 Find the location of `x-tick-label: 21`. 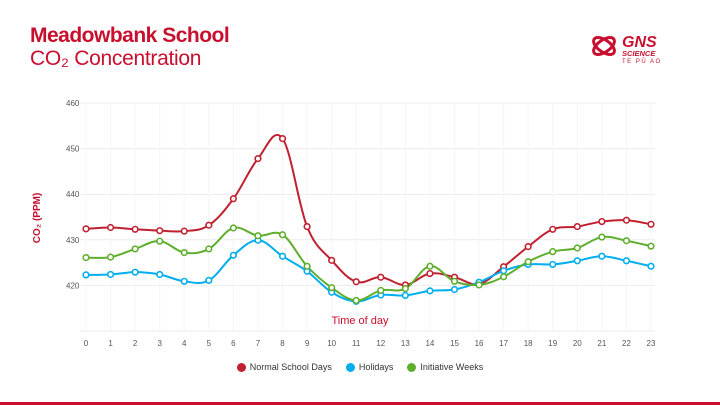

x-tick-label: 21 is located at coordinates (601, 343).